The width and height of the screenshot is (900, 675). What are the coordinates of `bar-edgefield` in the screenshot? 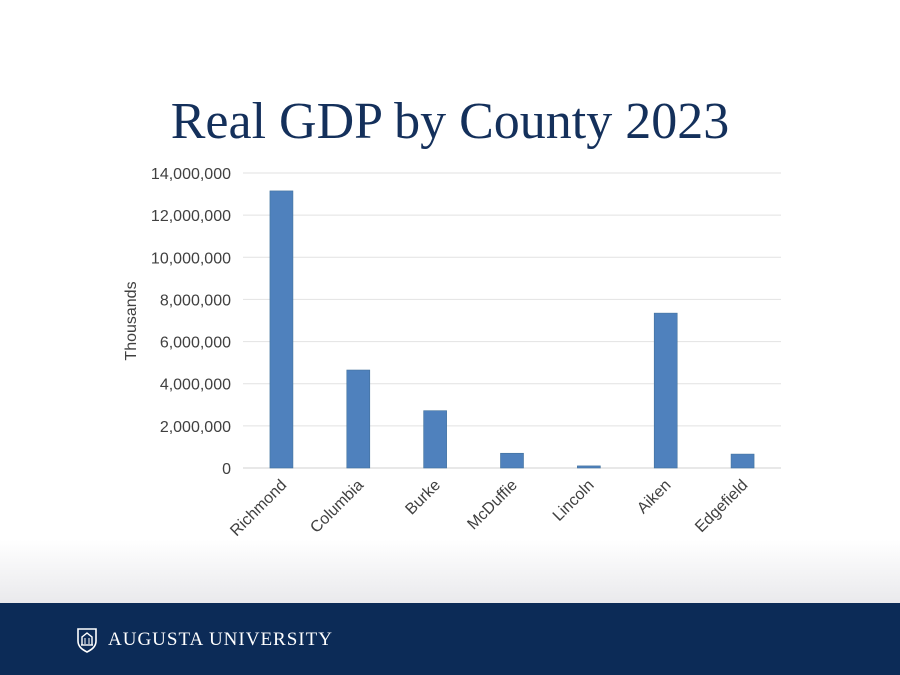 It's located at (742, 461).